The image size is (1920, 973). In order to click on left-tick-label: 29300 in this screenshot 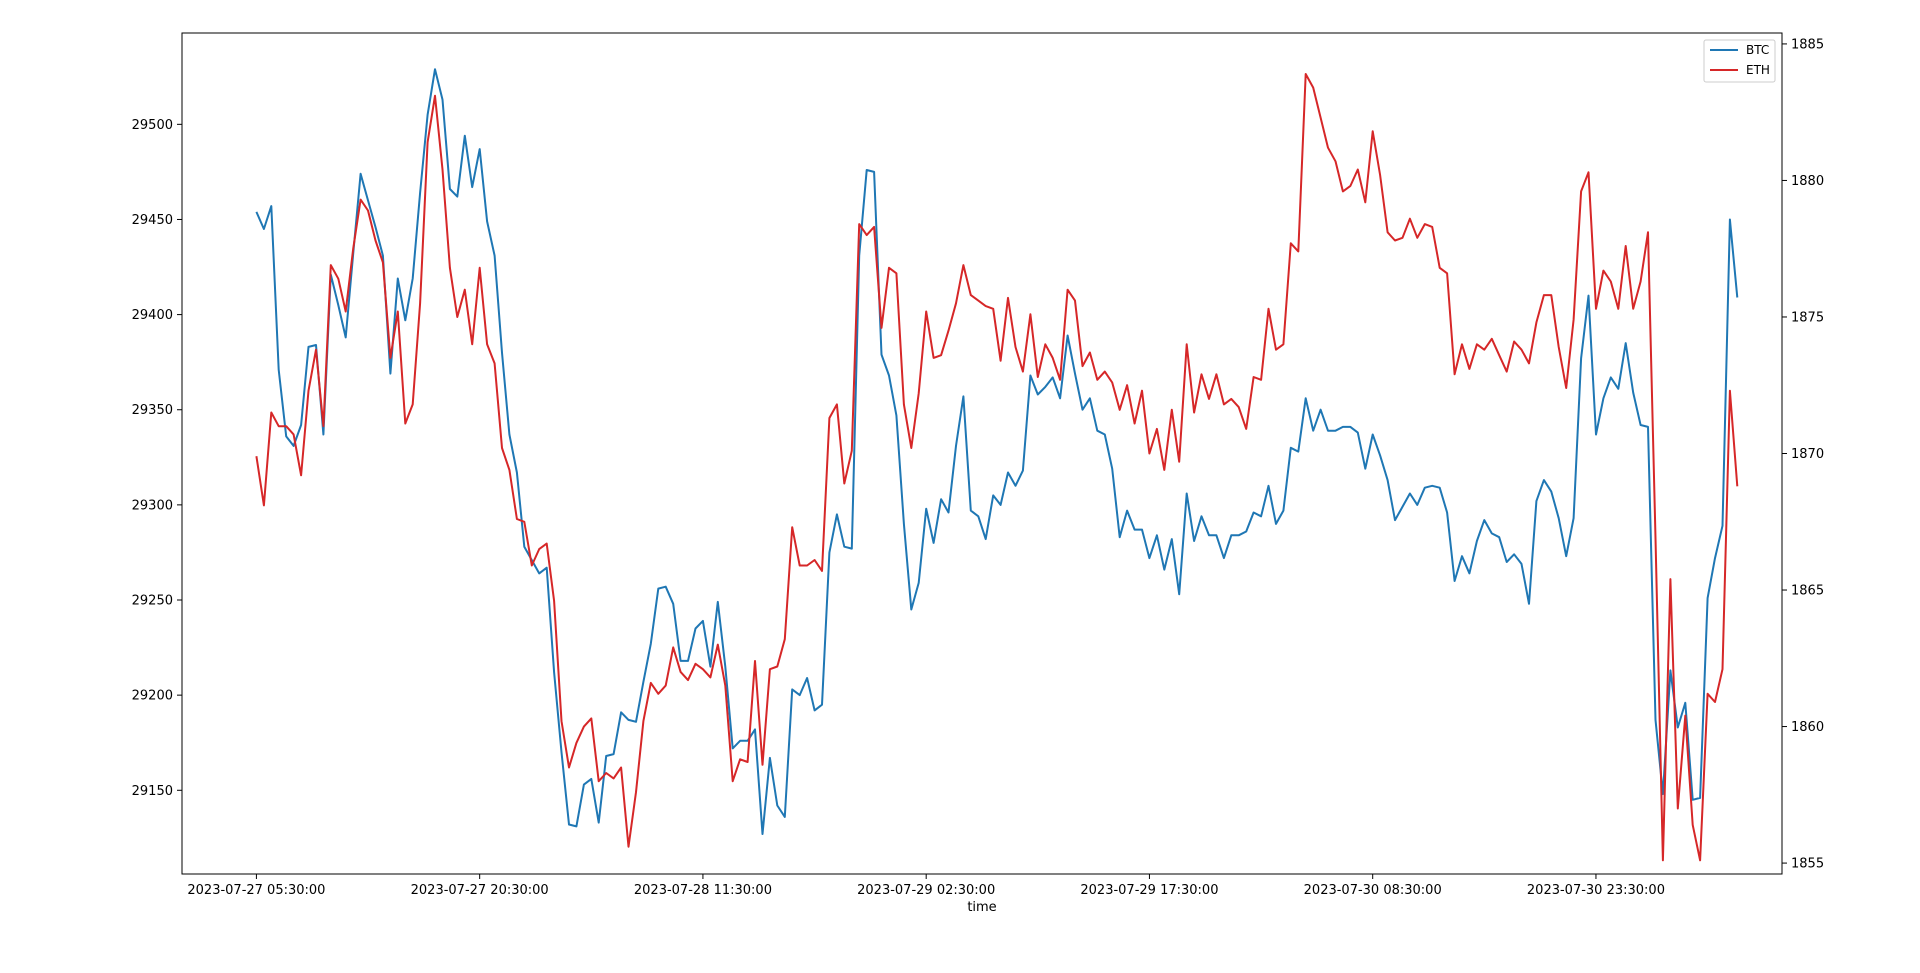, I will do `click(152, 505)`.